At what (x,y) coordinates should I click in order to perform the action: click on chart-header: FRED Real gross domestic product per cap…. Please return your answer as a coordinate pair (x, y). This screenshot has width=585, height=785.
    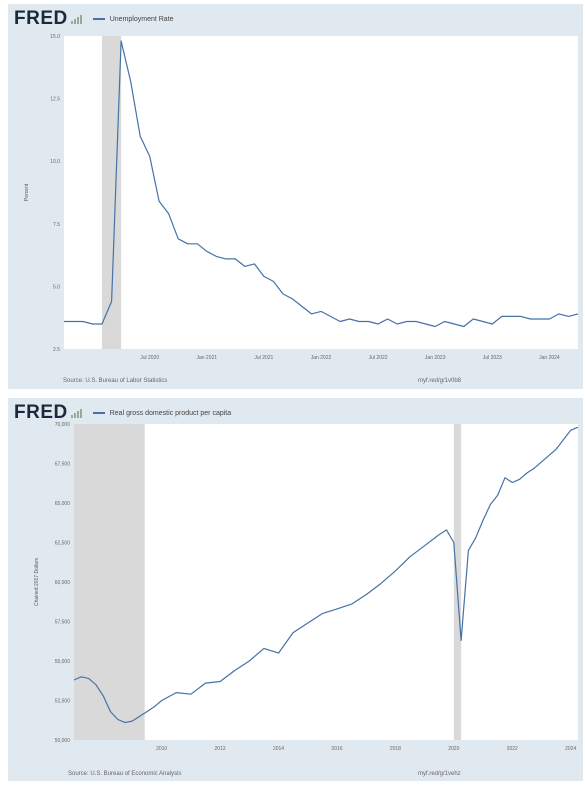
    Looking at the image, I should click on (122, 413).